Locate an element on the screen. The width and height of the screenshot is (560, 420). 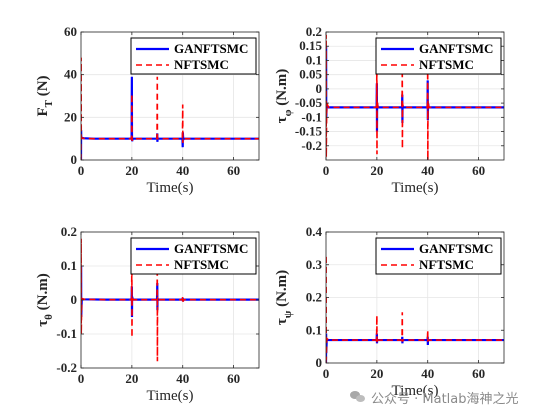
watermark: 公众号 · Matlab海神之光 is located at coordinates (434, 397).